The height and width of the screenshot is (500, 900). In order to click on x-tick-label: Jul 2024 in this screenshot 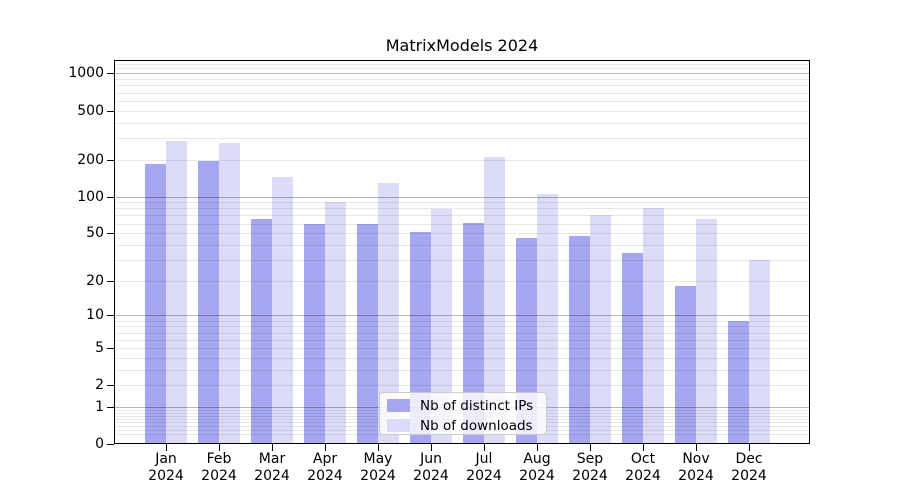, I will do `click(484, 467)`.